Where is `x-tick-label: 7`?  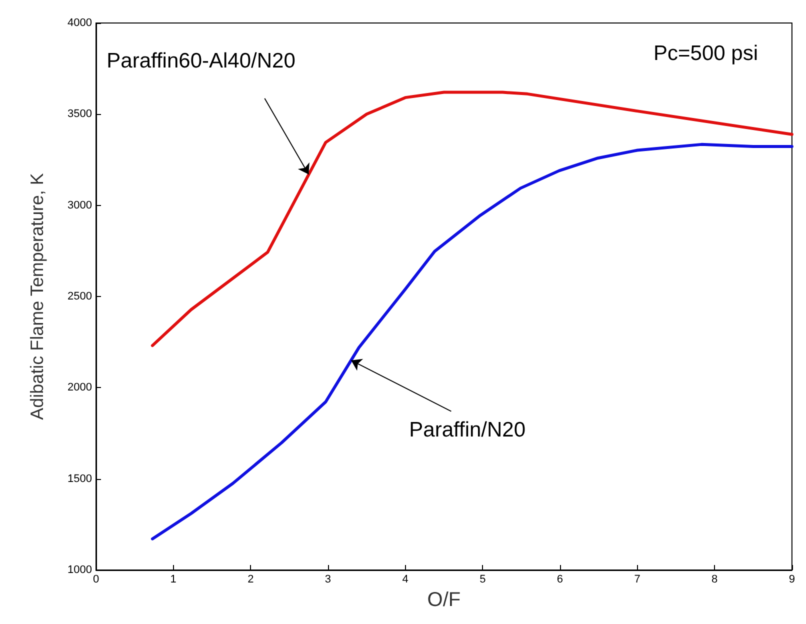
x-tick-label: 7 is located at coordinates (637, 580).